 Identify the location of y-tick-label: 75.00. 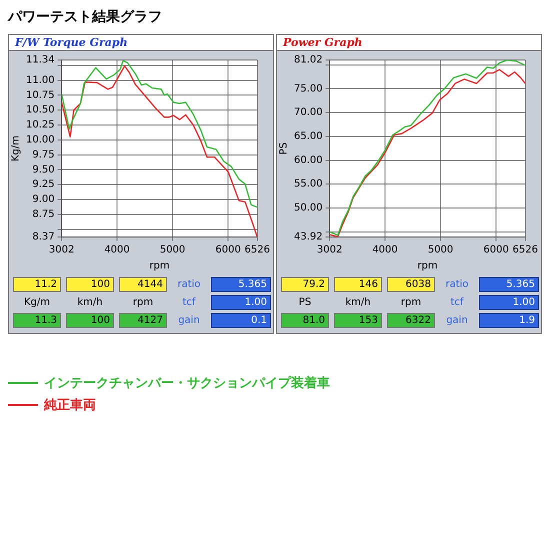
(308, 88).